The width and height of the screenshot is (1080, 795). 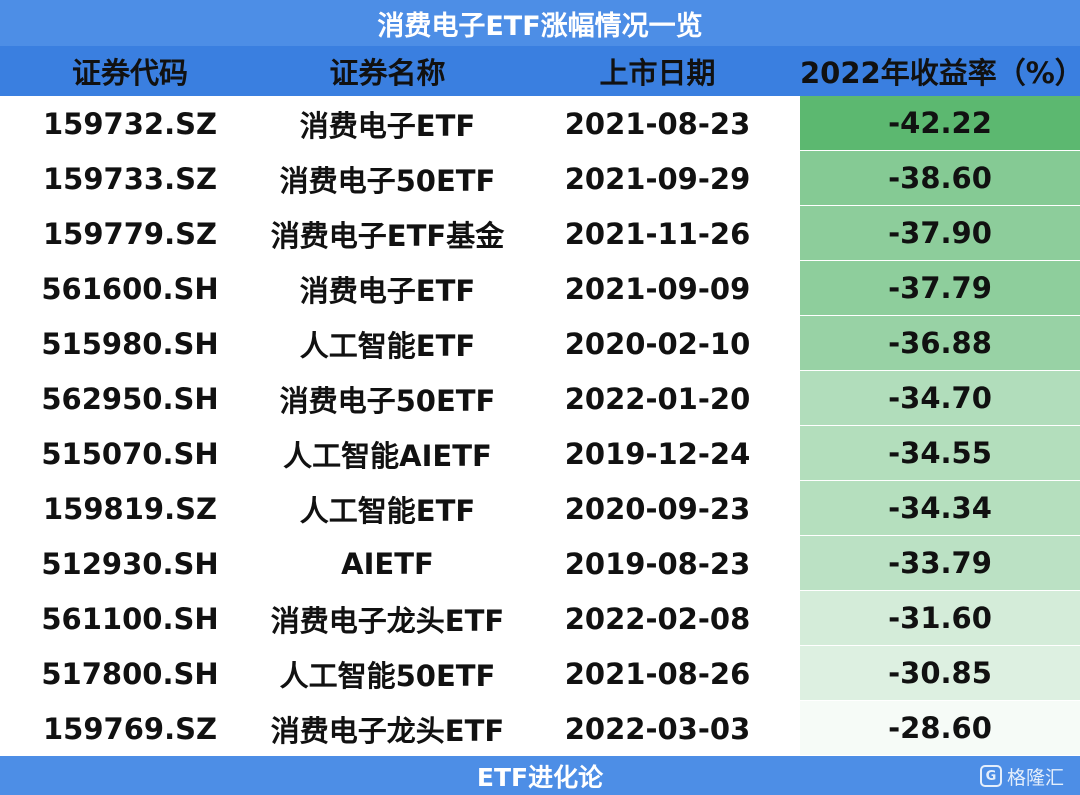 What do you see at coordinates (540, 453) in the screenshot?
I see `table-row: 515070.SH 人工智能AIETF 2019-12-24 -34.55` at bounding box center [540, 453].